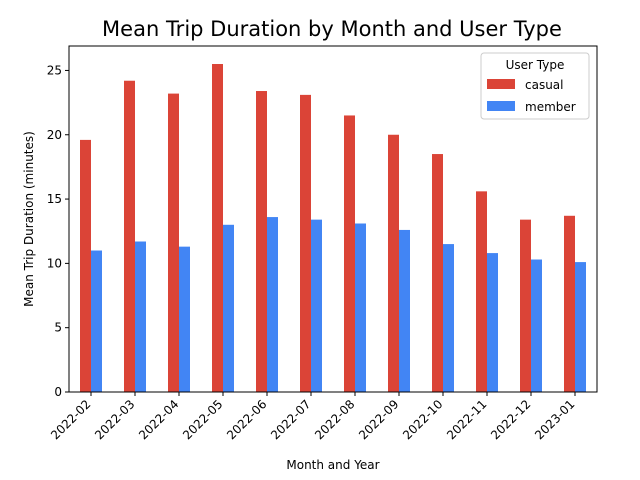 The width and height of the screenshot is (640, 480). I want to click on x-tick-label: 2022-07, so click(290, 419).